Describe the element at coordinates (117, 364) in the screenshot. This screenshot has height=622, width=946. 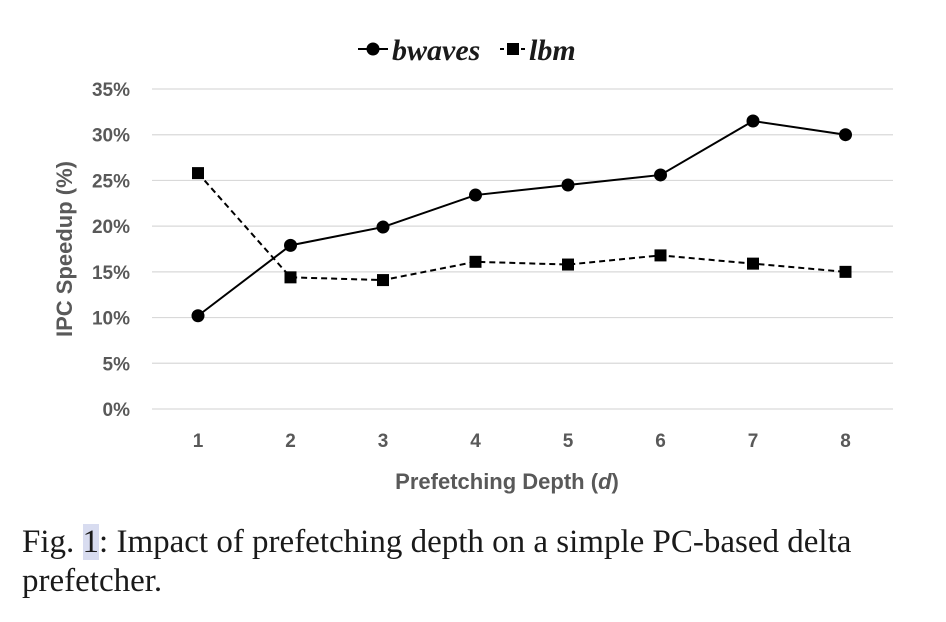
I see `y-tick-label: 5%` at that location.